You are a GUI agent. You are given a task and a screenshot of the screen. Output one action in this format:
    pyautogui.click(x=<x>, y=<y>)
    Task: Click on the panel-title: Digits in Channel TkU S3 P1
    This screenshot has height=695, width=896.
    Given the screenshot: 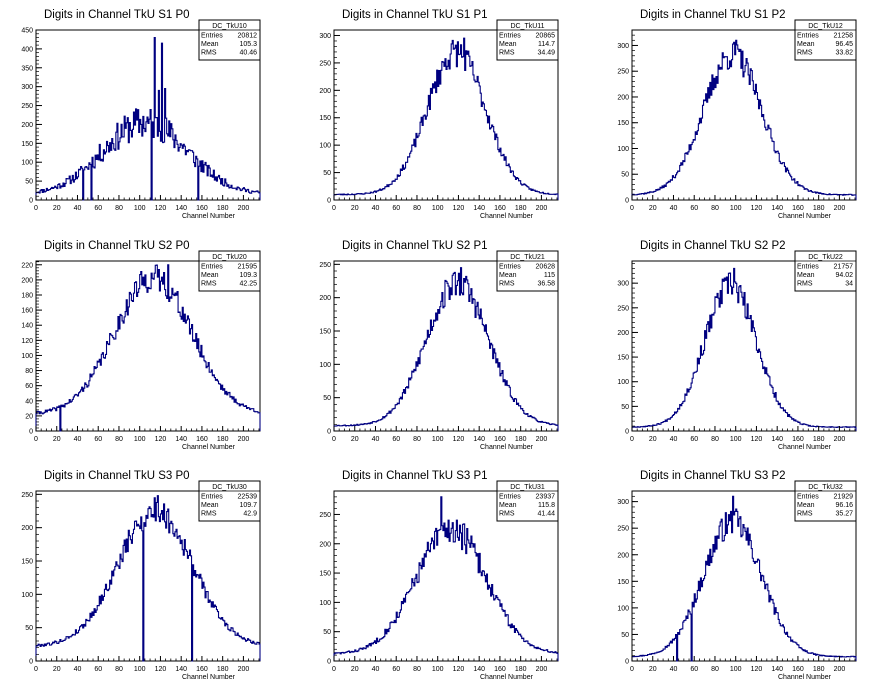 What is the action you would take?
    pyautogui.click(x=415, y=476)
    